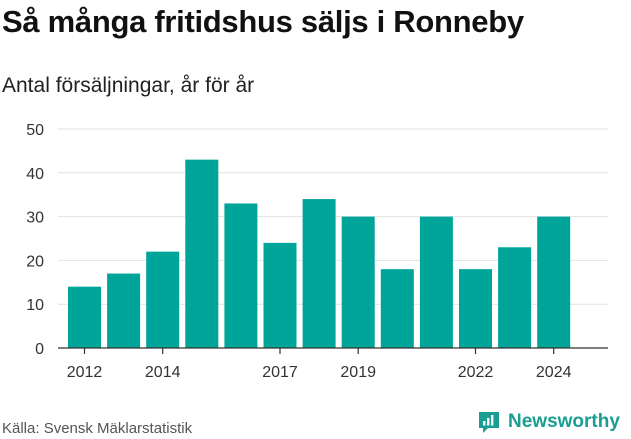 The height and width of the screenshot is (439, 631). I want to click on brand-name: Newsworthy, so click(564, 421).